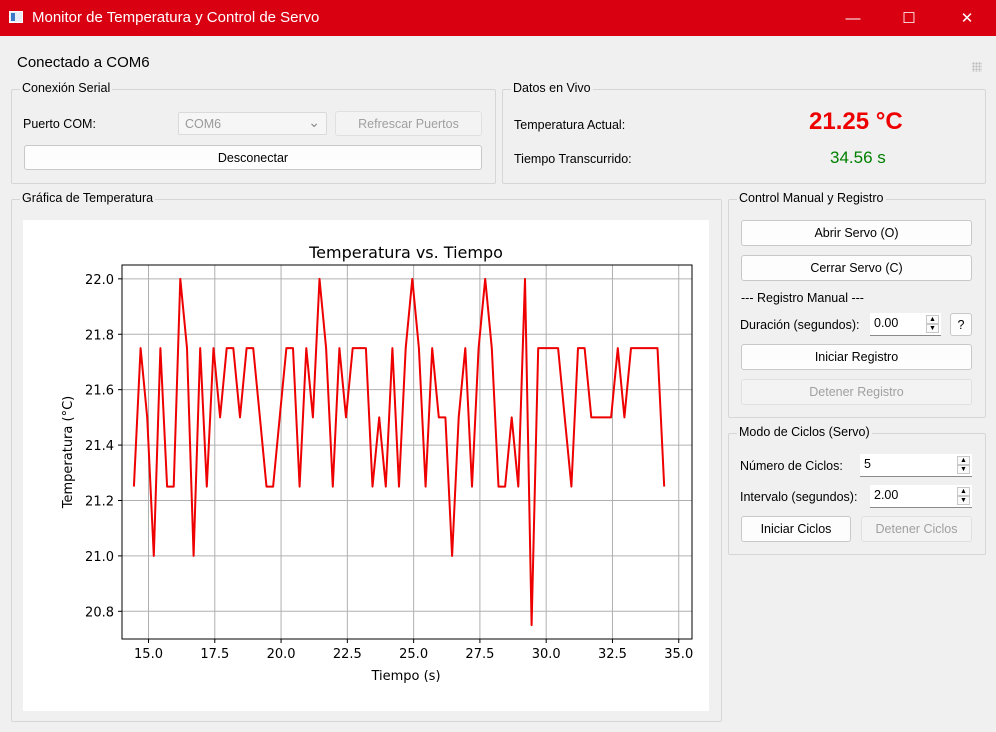 This screenshot has height=732, width=996. I want to click on current-temp-value: 21.25 °C, so click(856, 121).